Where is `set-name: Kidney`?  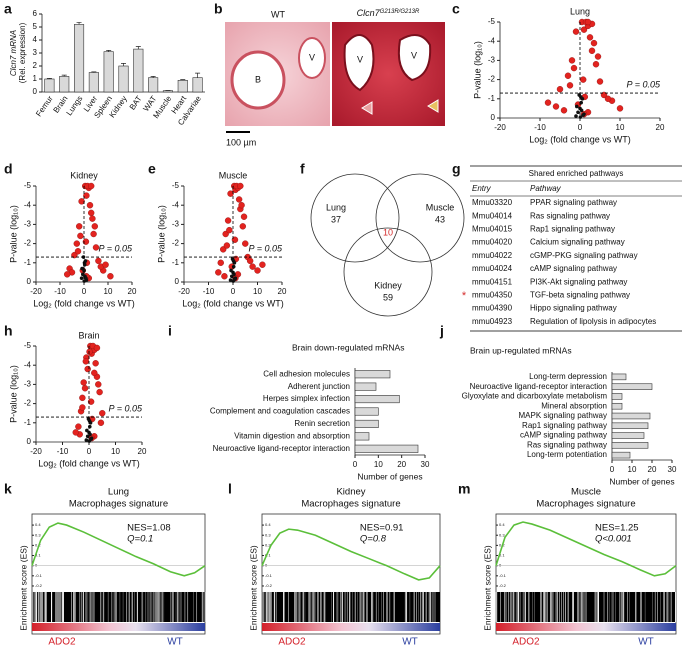 set-name: Kidney is located at coordinates (388, 285).